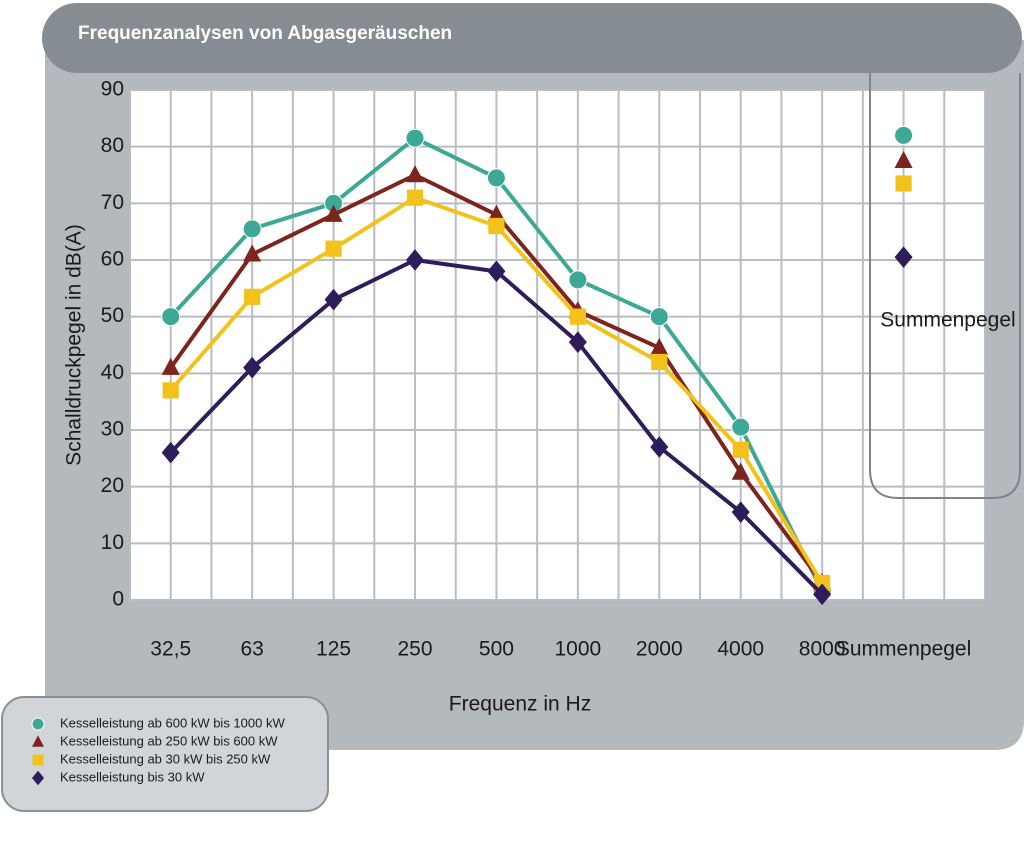 The image size is (1024, 842). Describe the element at coordinates (169, 740) in the screenshot. I see `legend-label: Kesselleistung ab 250 kW bis 600 kW` at that location.